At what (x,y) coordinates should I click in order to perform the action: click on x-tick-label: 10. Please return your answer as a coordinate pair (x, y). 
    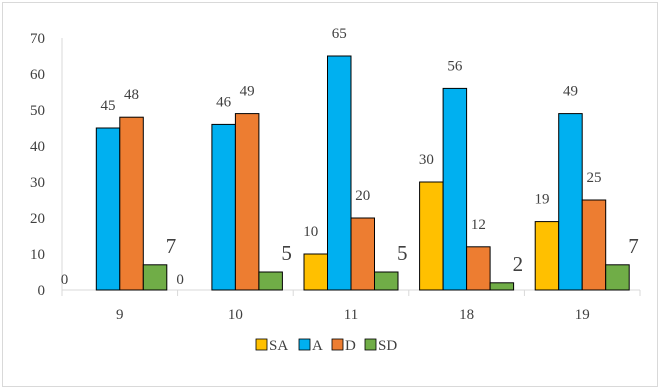
    Looking at the image, I should click on (235, 315).